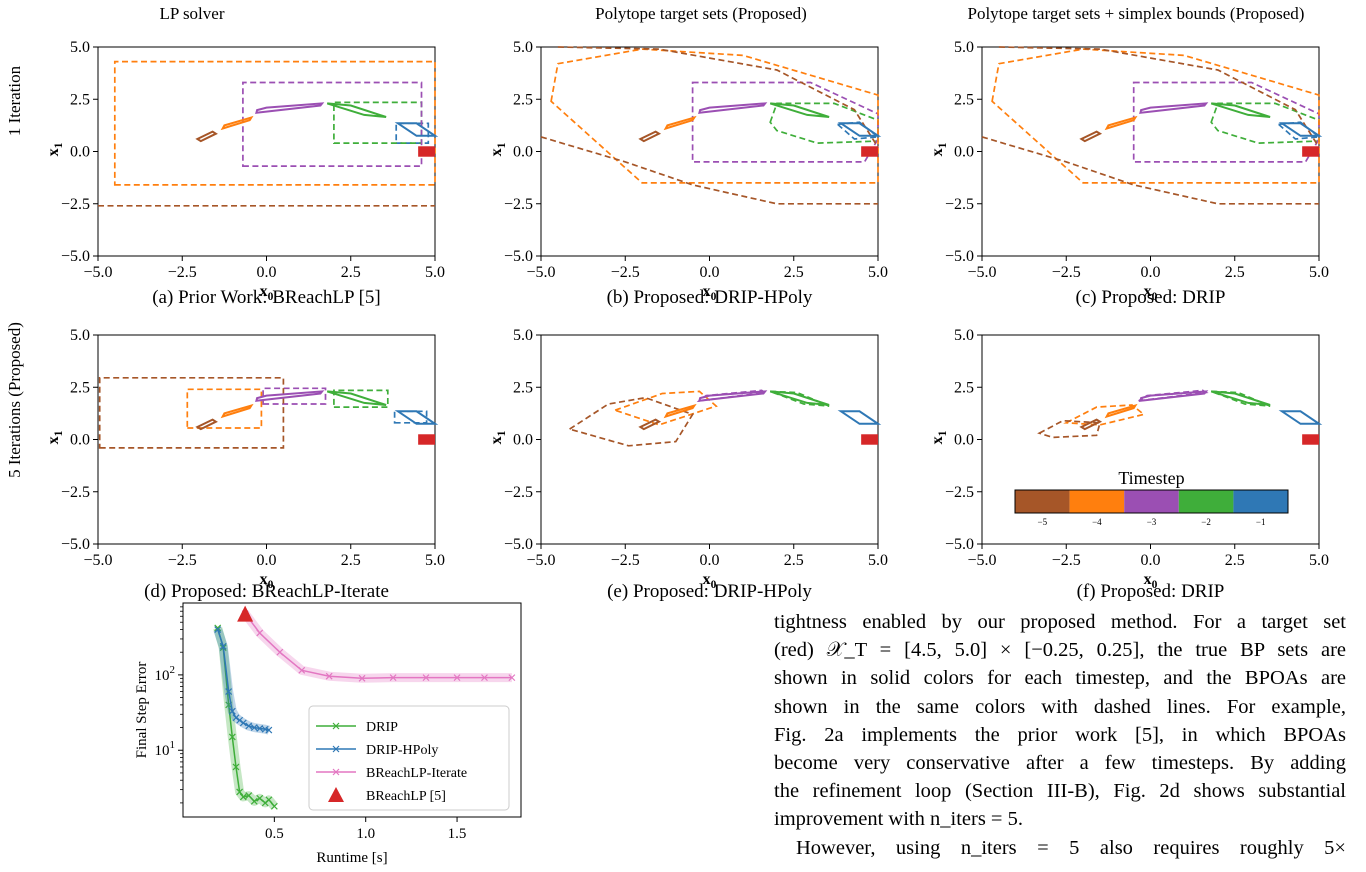  What do you see at coordinates (1097, 501) in the screenshot?
I see `colorbar-cell-t4` at bounding box center [1097, 501].